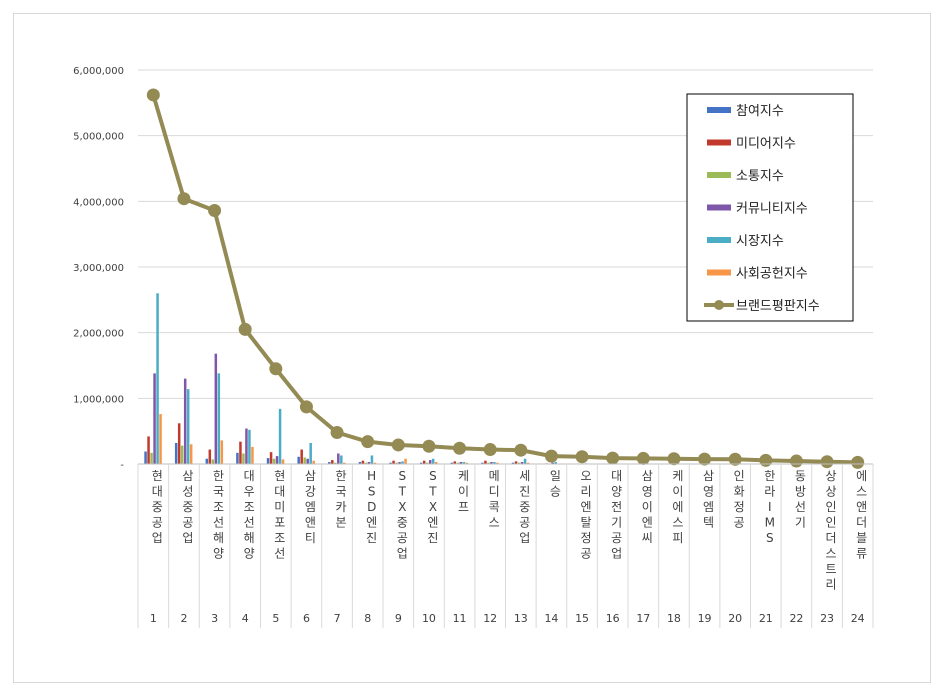  Describe the element at coordinates (367, 618) in the screenshot. I see `rank-label: 8` at that location.